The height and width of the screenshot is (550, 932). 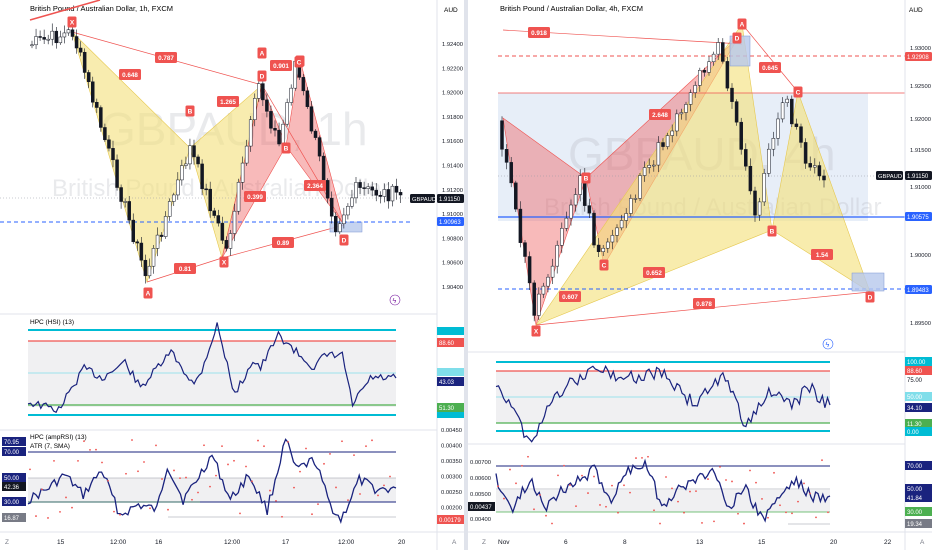 What do you see at coordinates (159, 542) in the screenshot?
I see `left-time-tick-2: 16` at bounding box center [159, 542].